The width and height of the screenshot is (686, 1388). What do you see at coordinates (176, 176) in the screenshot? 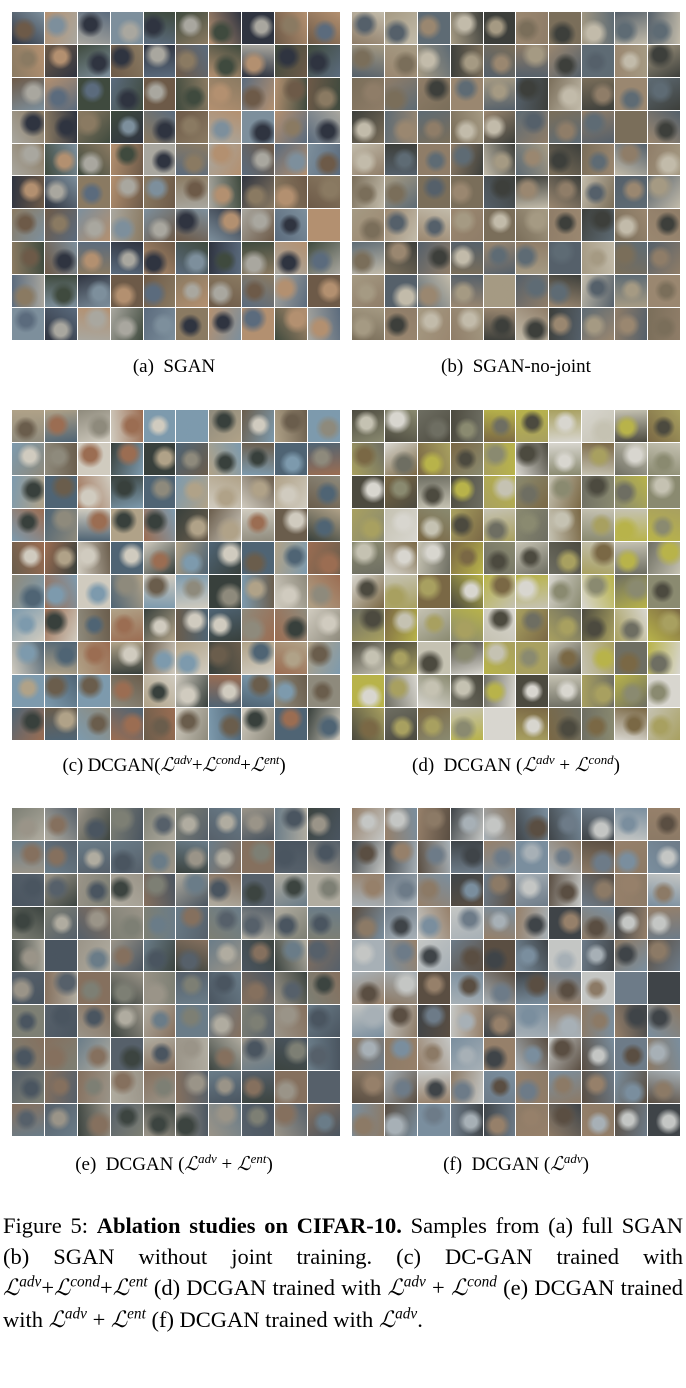
I see `sample-grid-a` at bounding box center [176, 176].